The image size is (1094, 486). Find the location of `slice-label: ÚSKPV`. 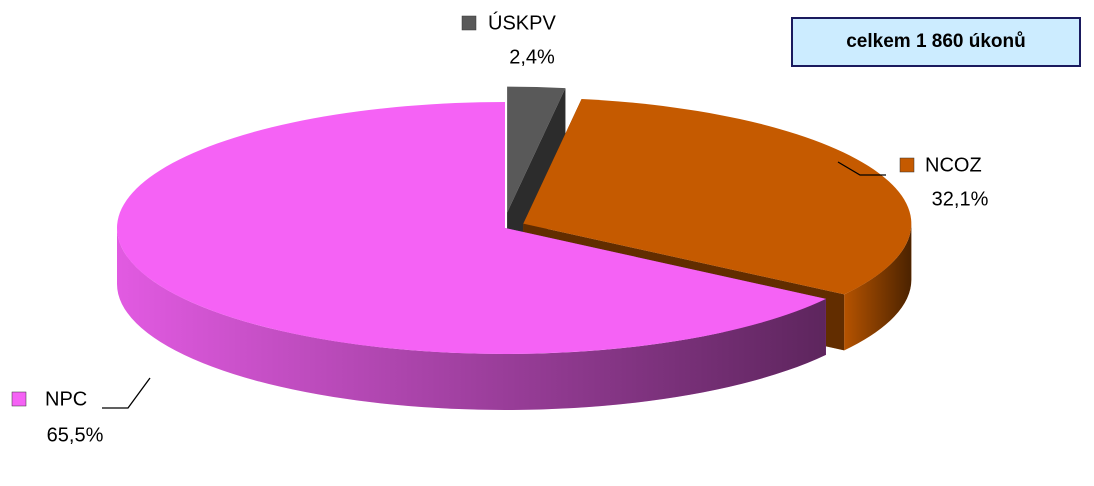

slice-label: ÚSKPV is located at coordinates (522, 22).